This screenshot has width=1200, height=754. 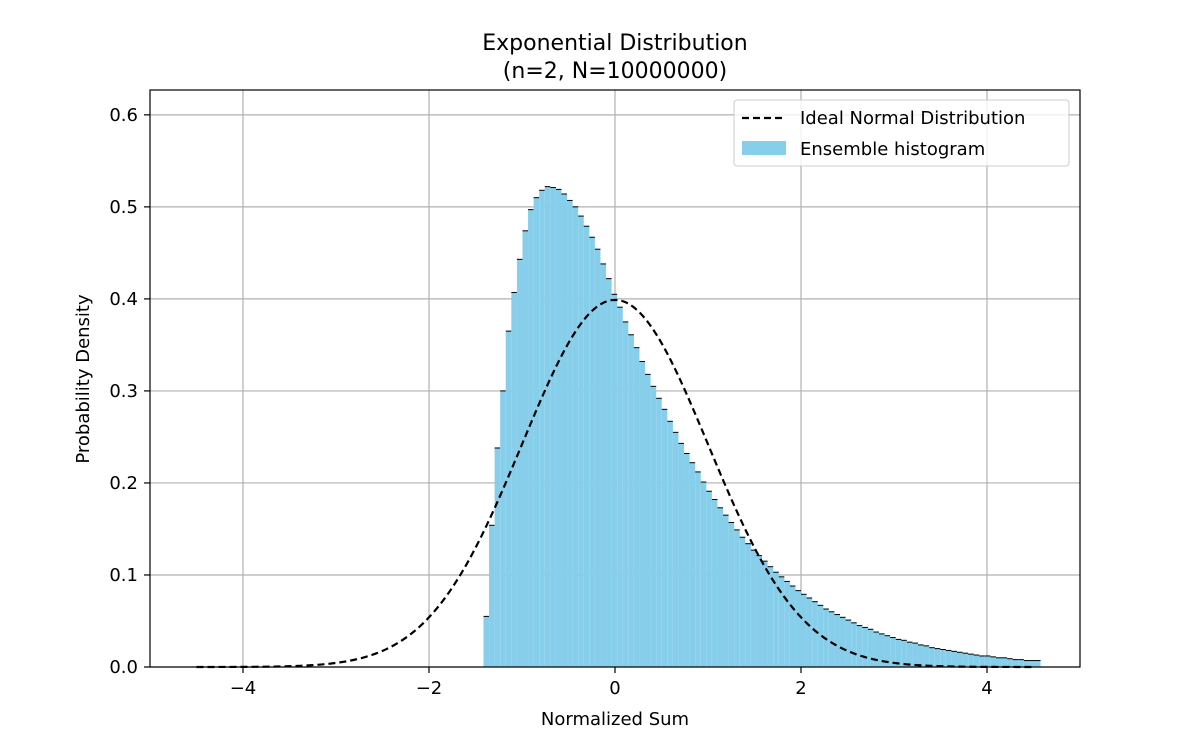 What do you see at coordinates (429, 688) in the screenshot?
I see `x-tick-label: −2` at bounding box center [429, 688].